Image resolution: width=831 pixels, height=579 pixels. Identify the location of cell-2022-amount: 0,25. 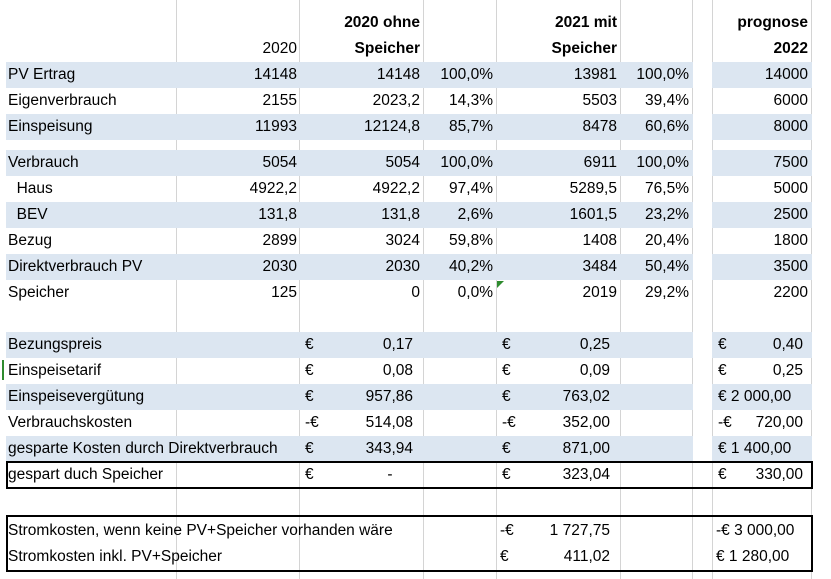
(787, 370).